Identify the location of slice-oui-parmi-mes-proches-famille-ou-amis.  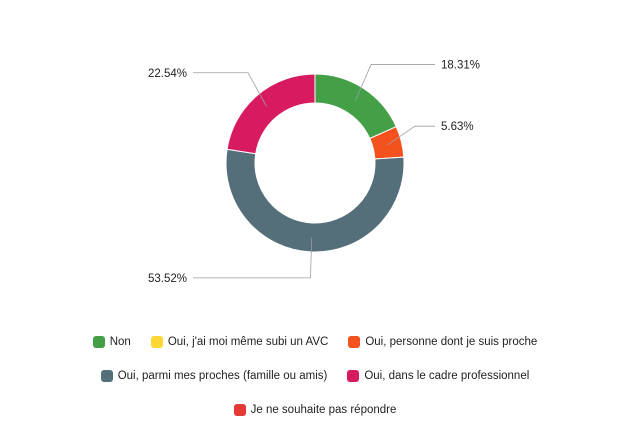
(315, 200).